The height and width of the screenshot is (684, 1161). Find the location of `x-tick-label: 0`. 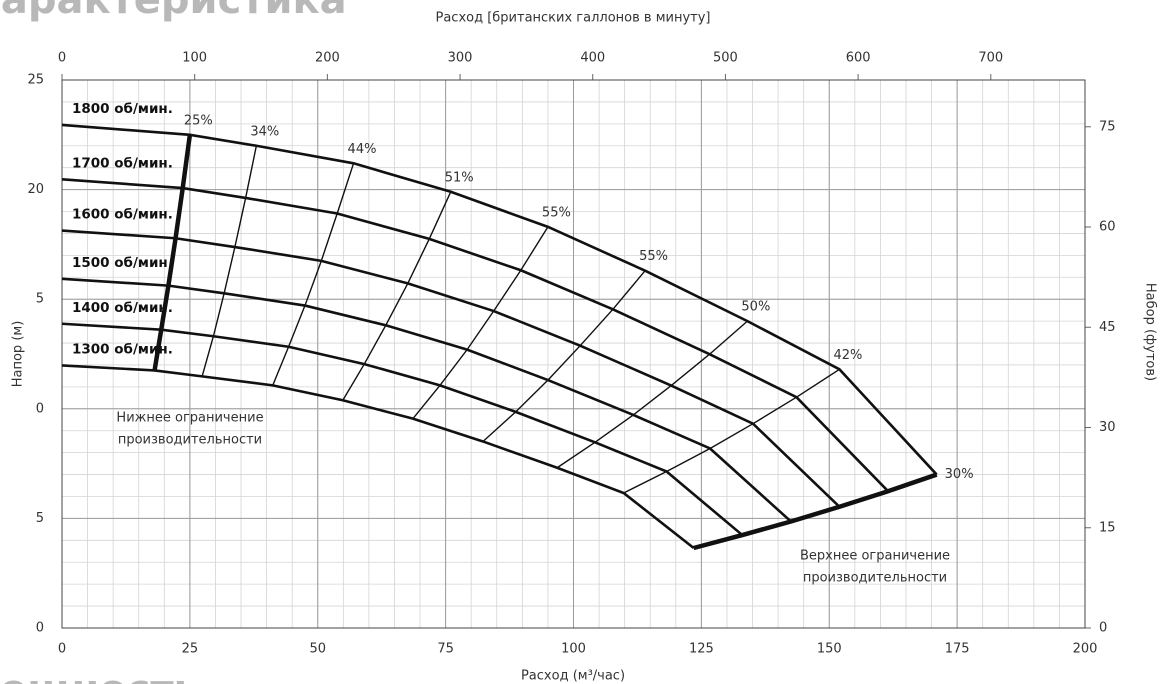

x-tick-label: 0 is located at coordinates (62, 649).